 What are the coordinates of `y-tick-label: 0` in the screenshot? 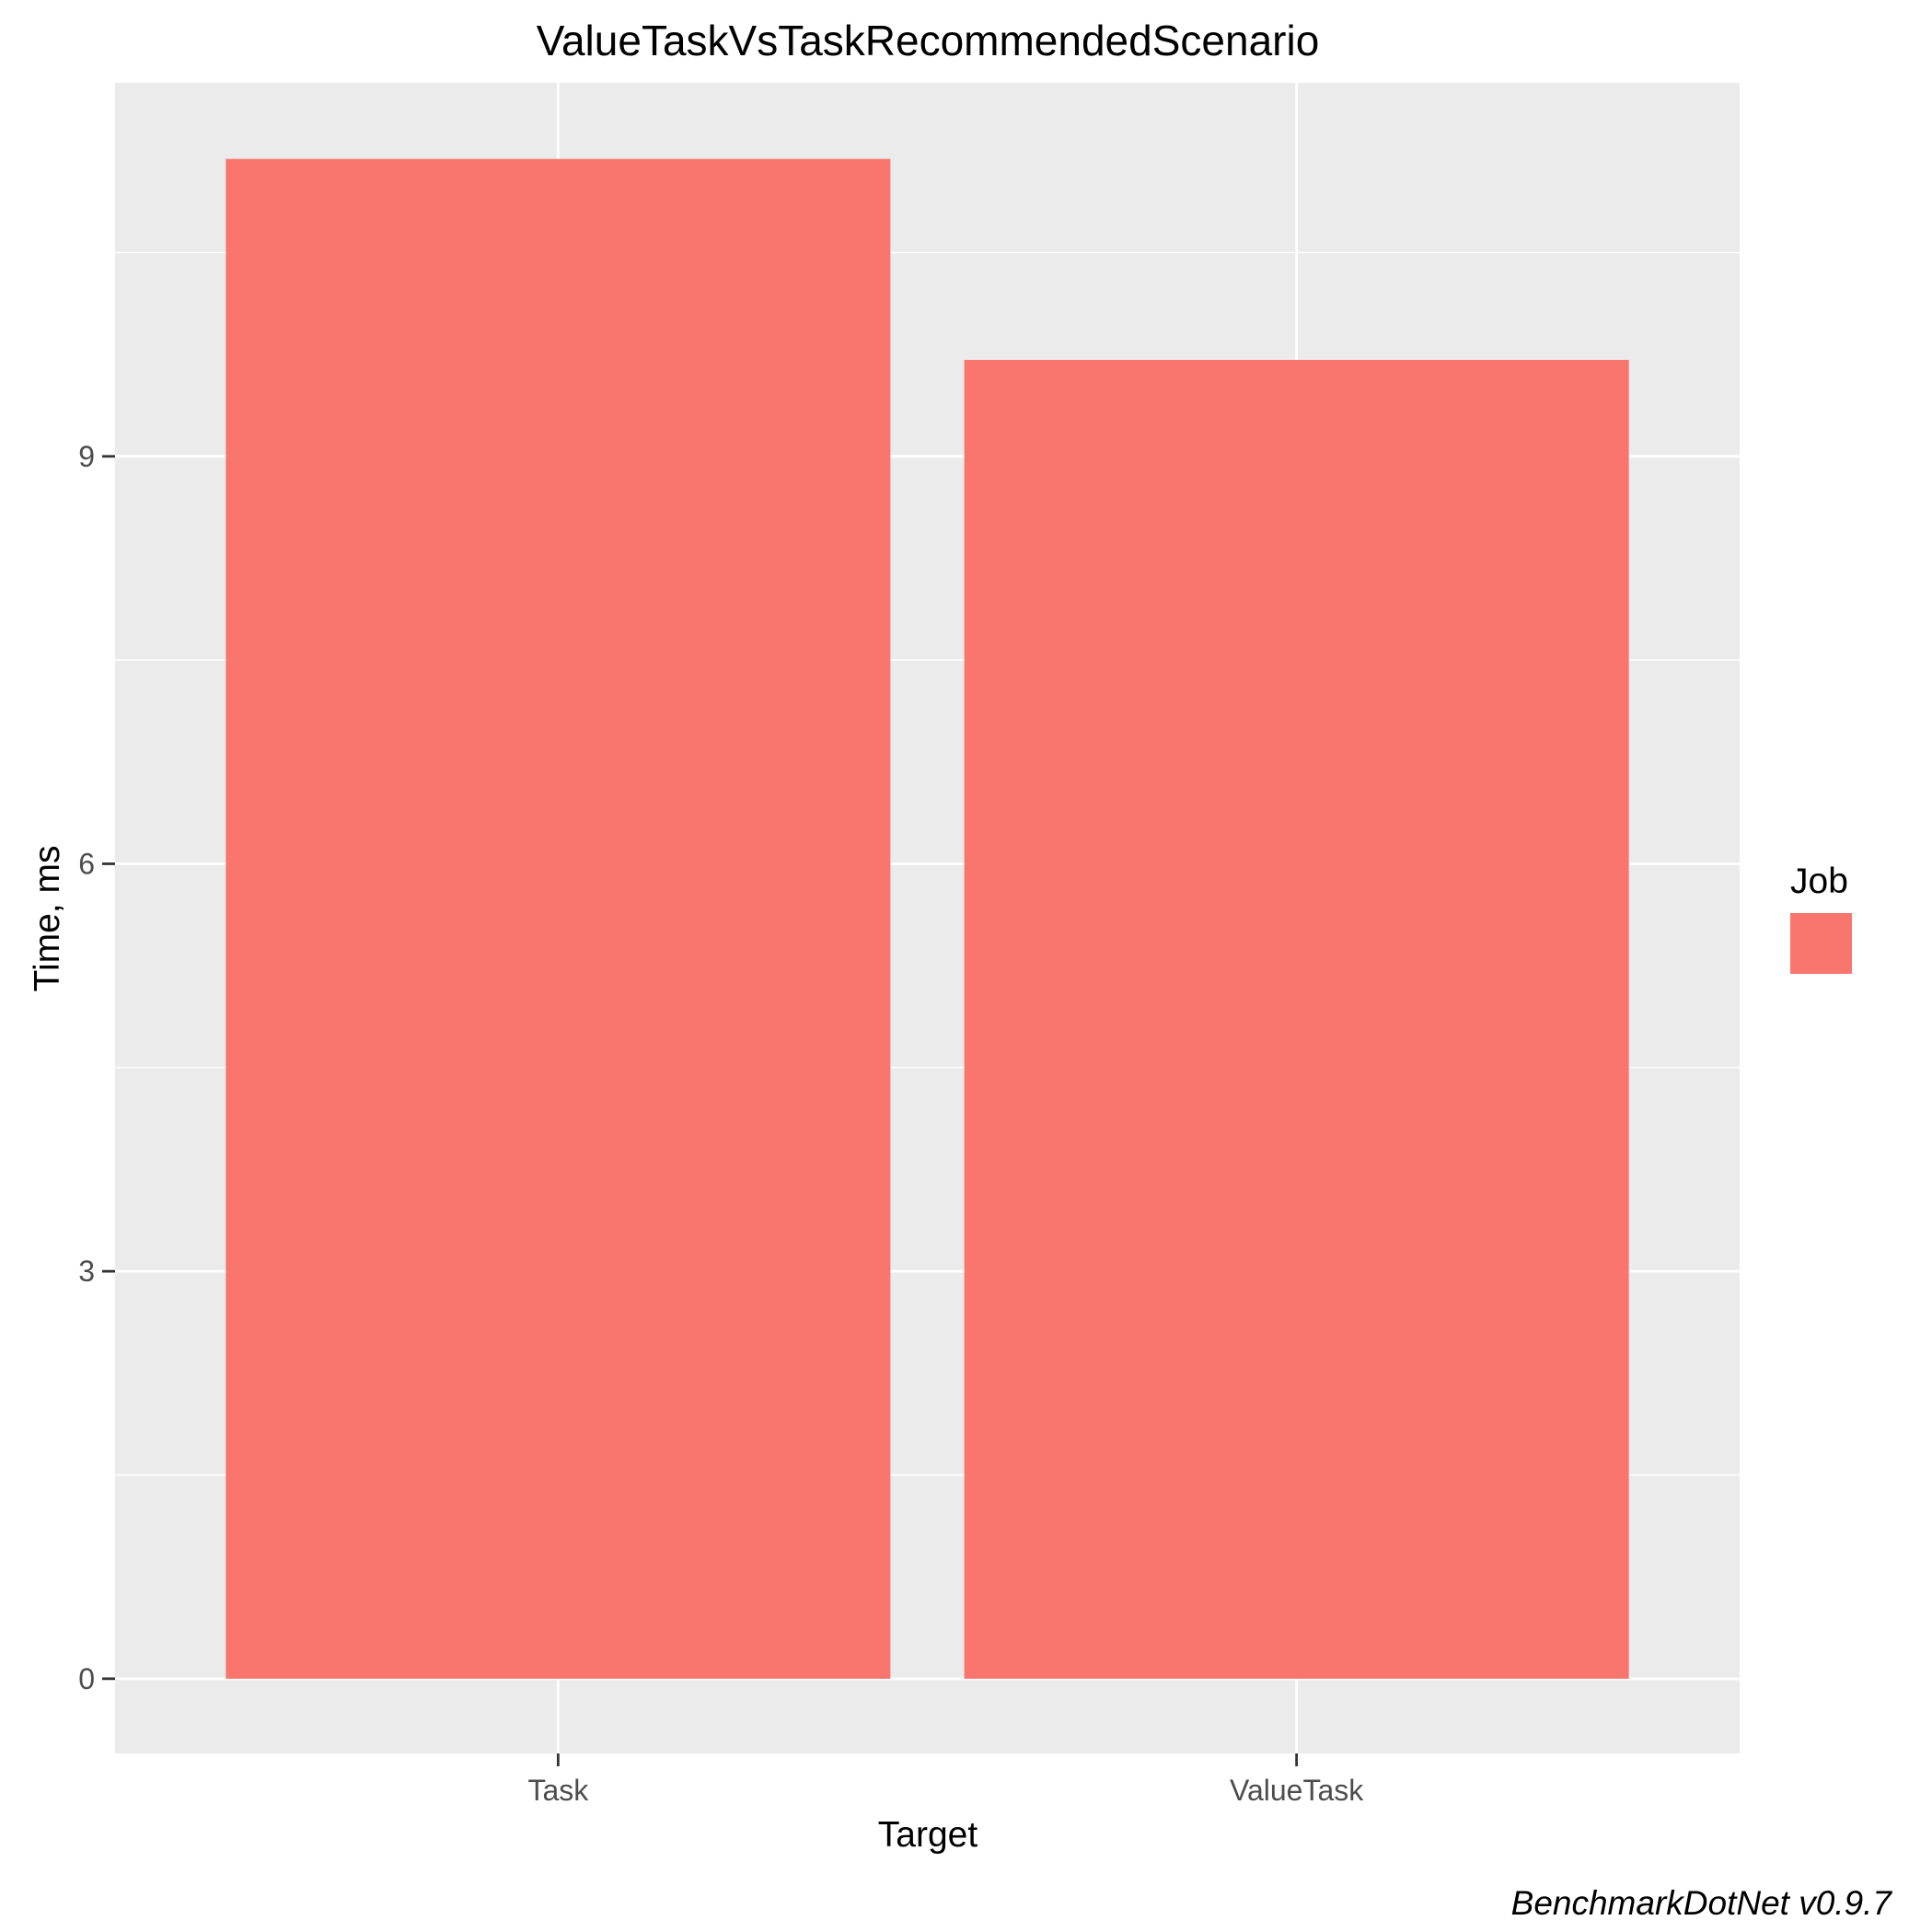 It's located at (87, 1679).